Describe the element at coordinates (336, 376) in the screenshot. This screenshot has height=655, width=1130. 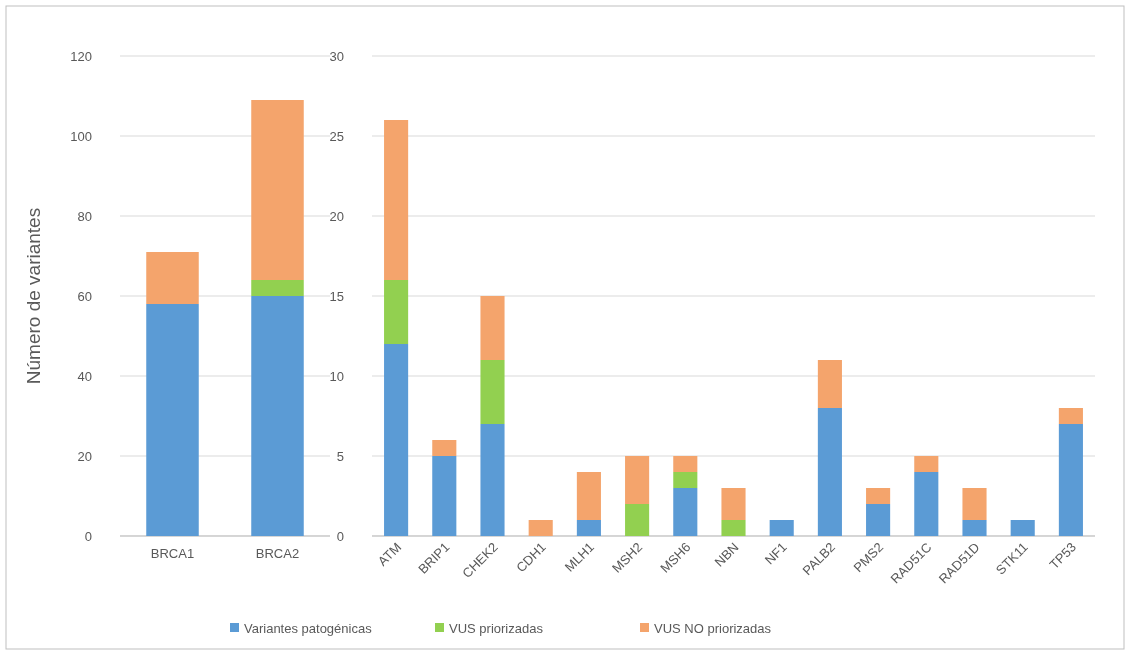
I see `y-tick-label: 10` at that location.